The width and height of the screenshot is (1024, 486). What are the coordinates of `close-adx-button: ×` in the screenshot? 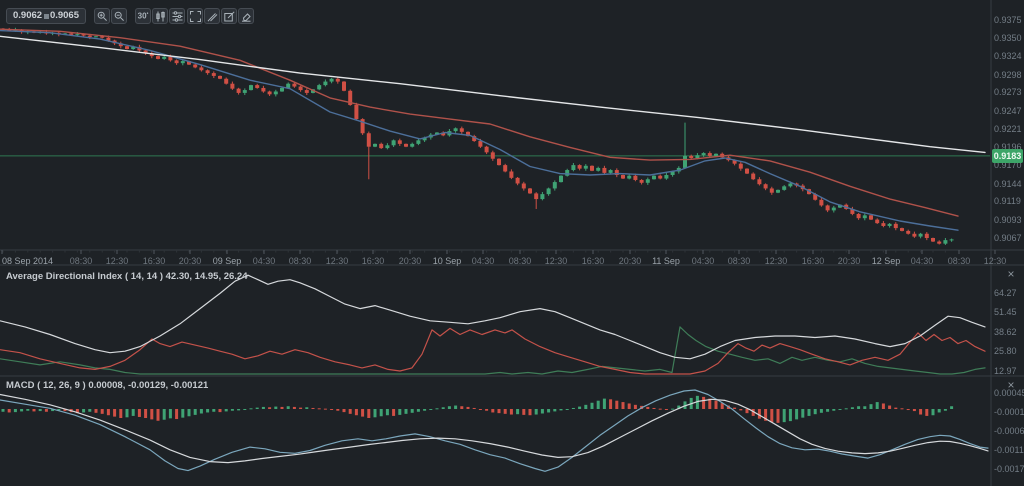 It's located at (1011, 274).